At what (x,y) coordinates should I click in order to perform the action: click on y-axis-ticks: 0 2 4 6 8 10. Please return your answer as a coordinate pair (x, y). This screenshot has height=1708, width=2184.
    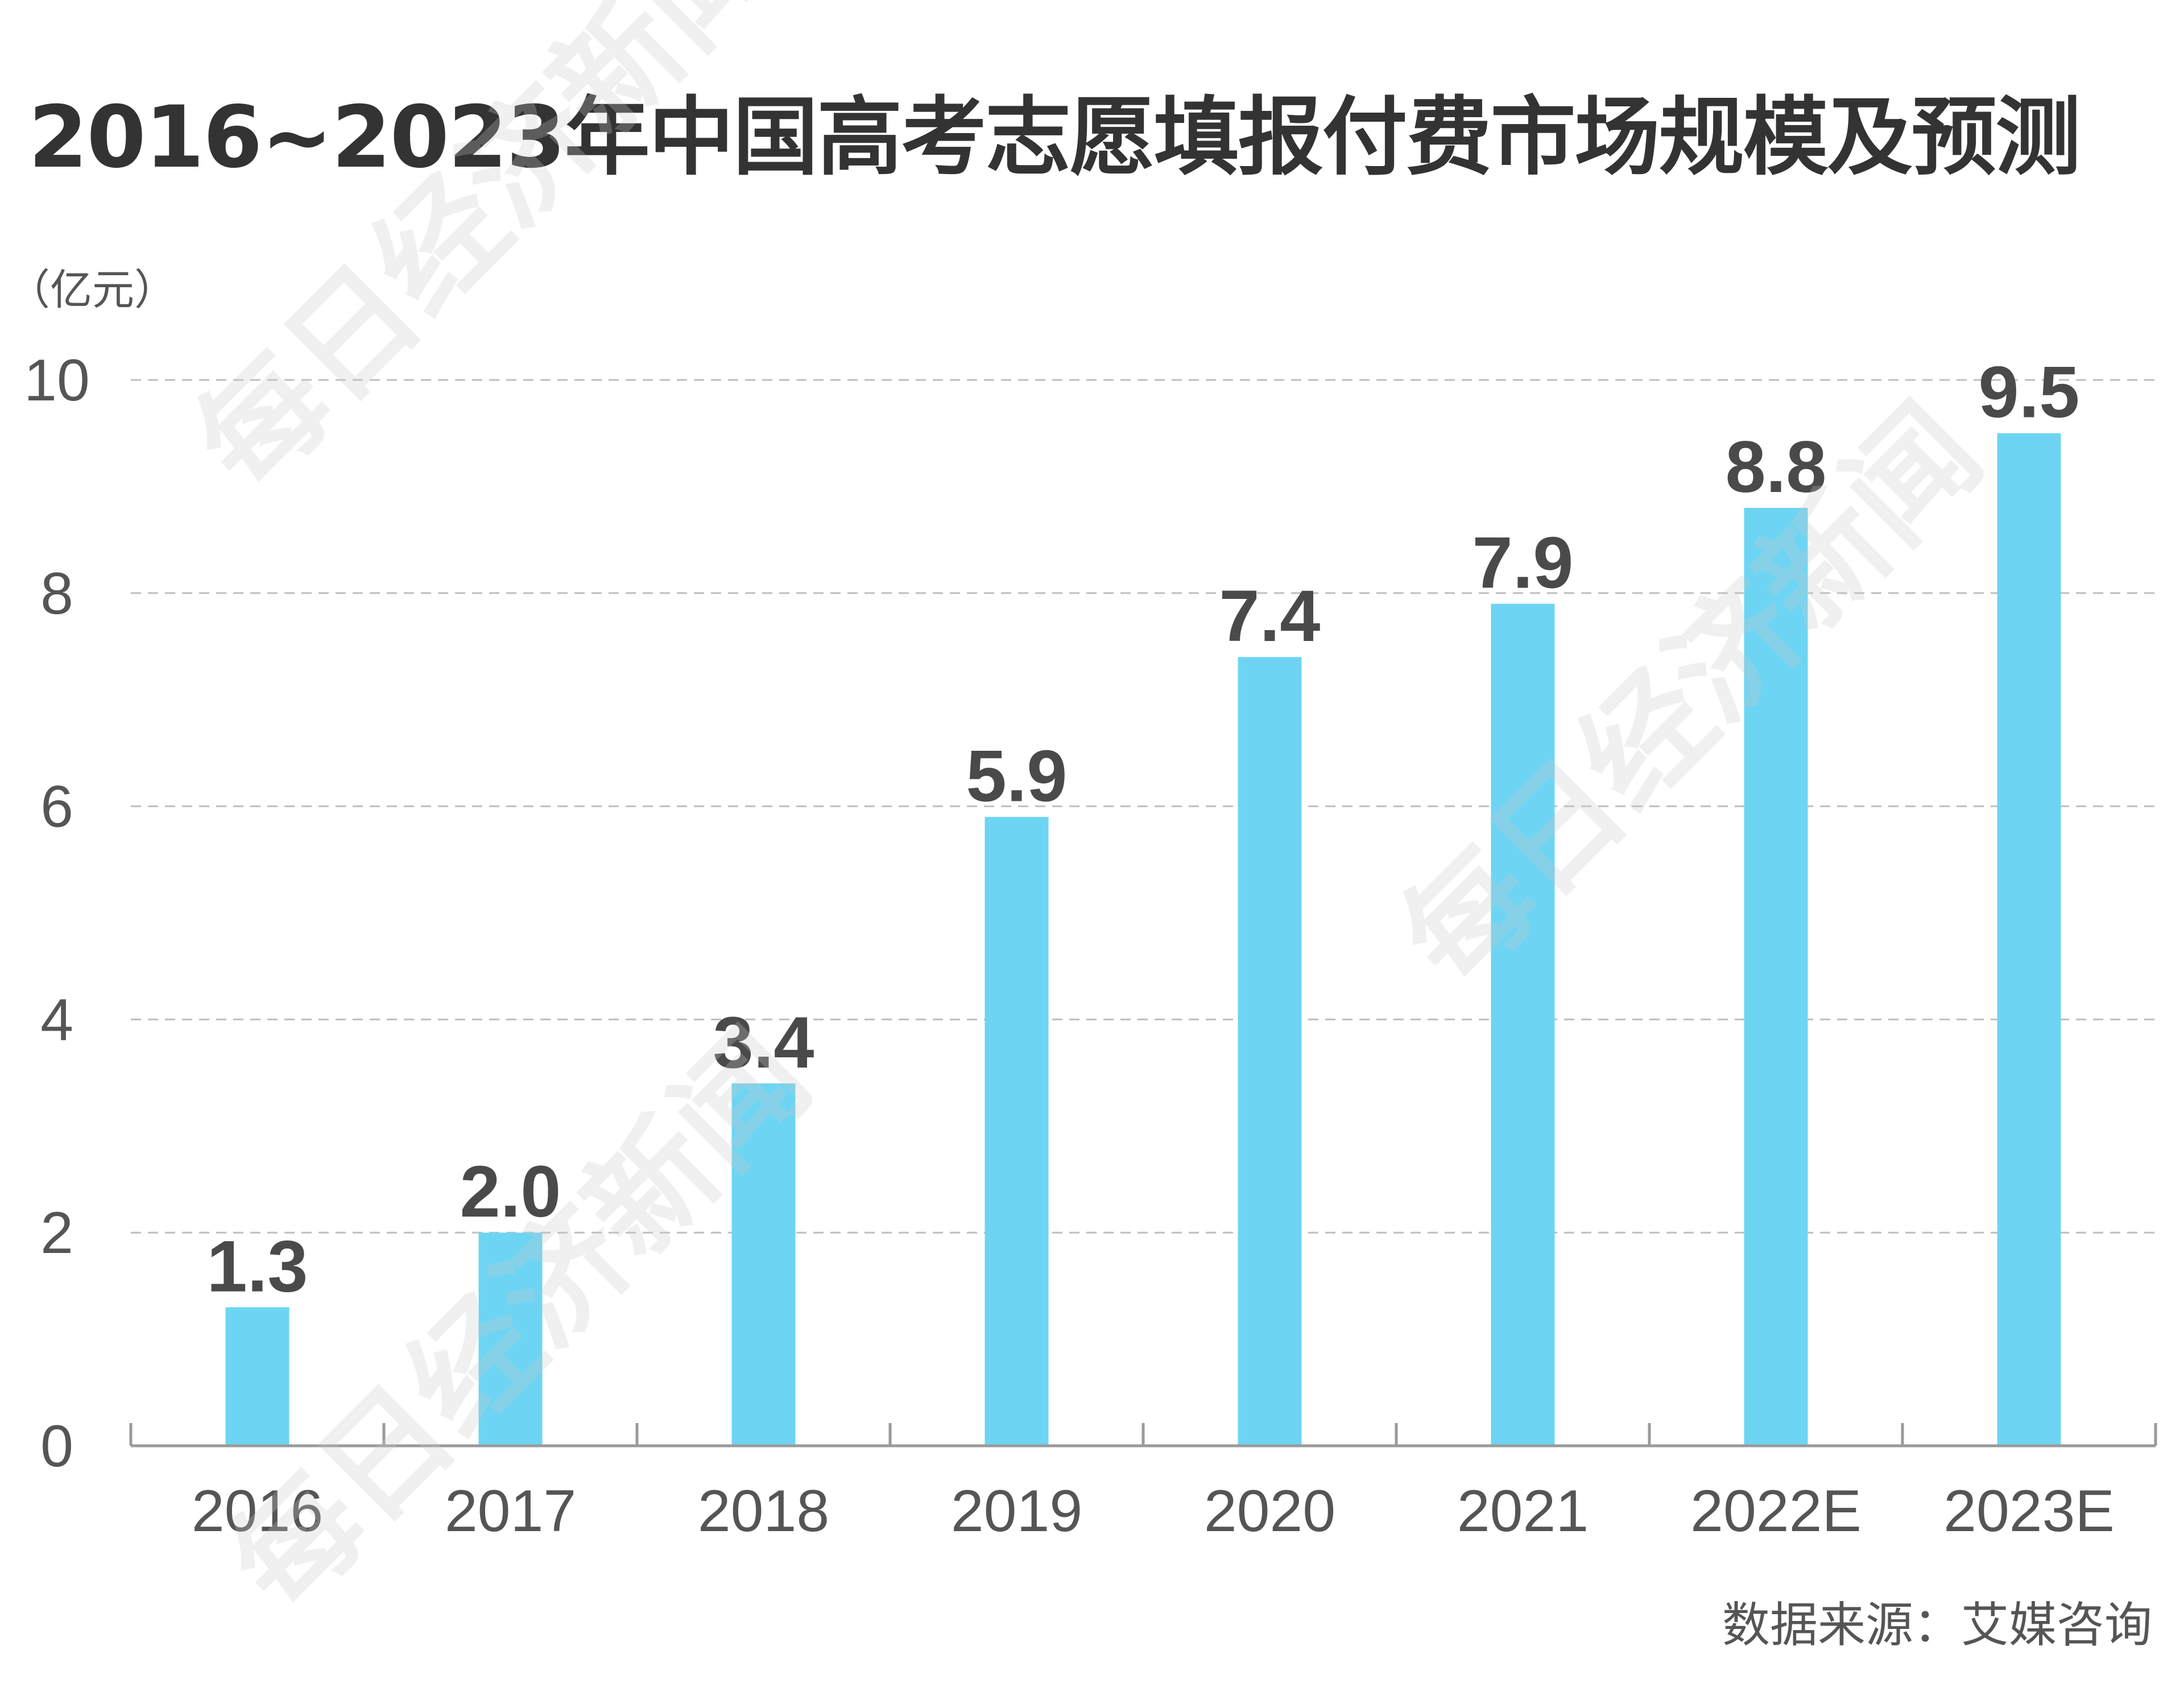
    Looking at the image, I should click on (57, 913).